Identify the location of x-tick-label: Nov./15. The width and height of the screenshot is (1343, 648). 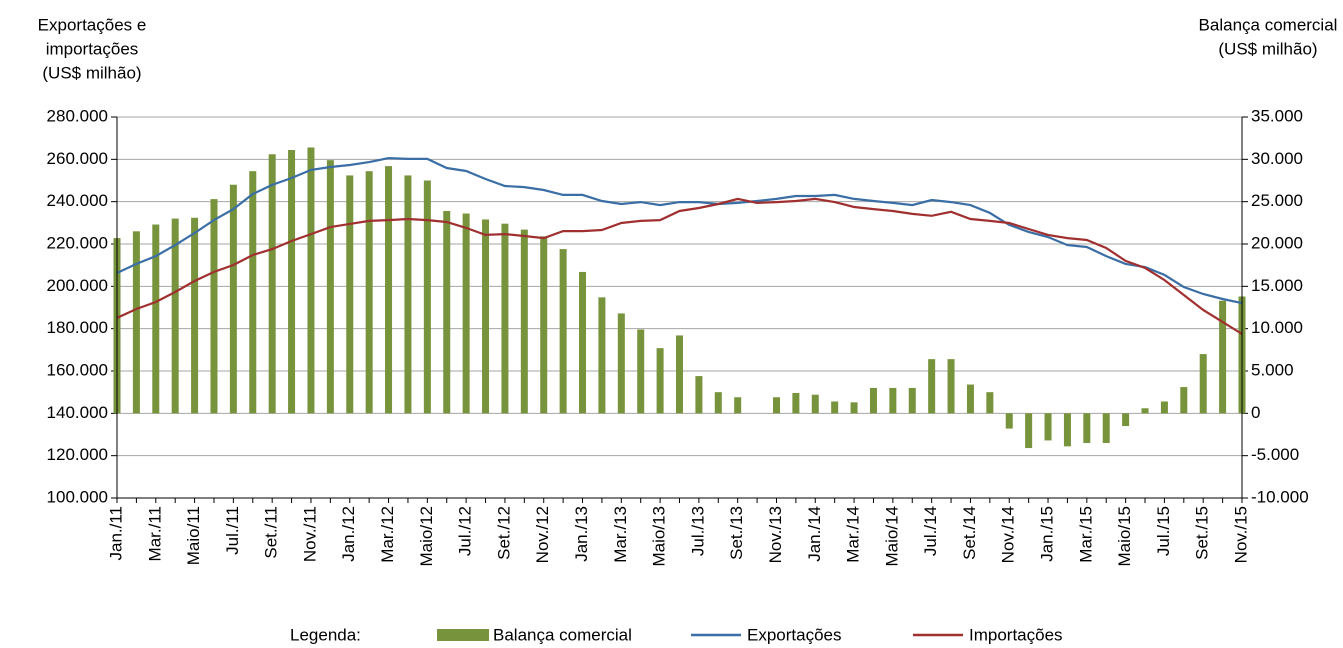
(1240, 534).